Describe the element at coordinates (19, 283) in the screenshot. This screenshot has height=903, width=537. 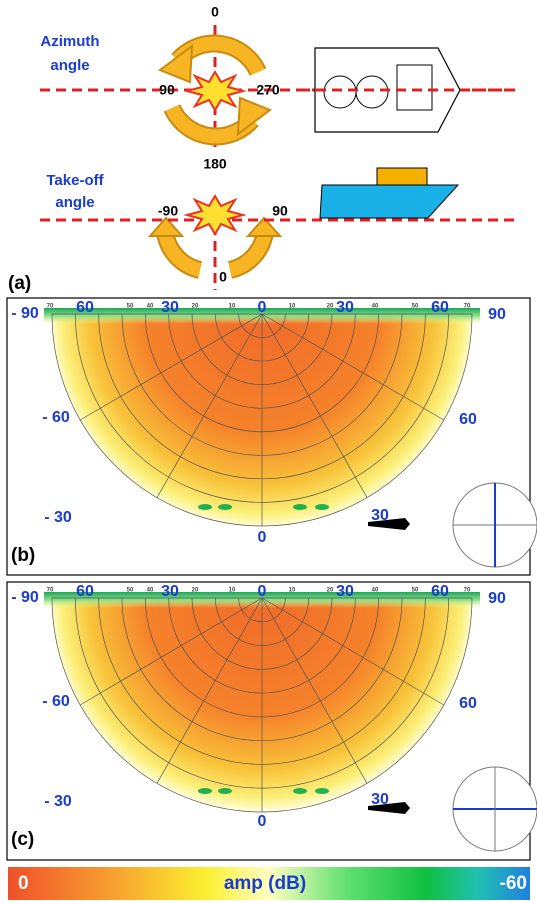
I see `panel-label: (a)` at that location.